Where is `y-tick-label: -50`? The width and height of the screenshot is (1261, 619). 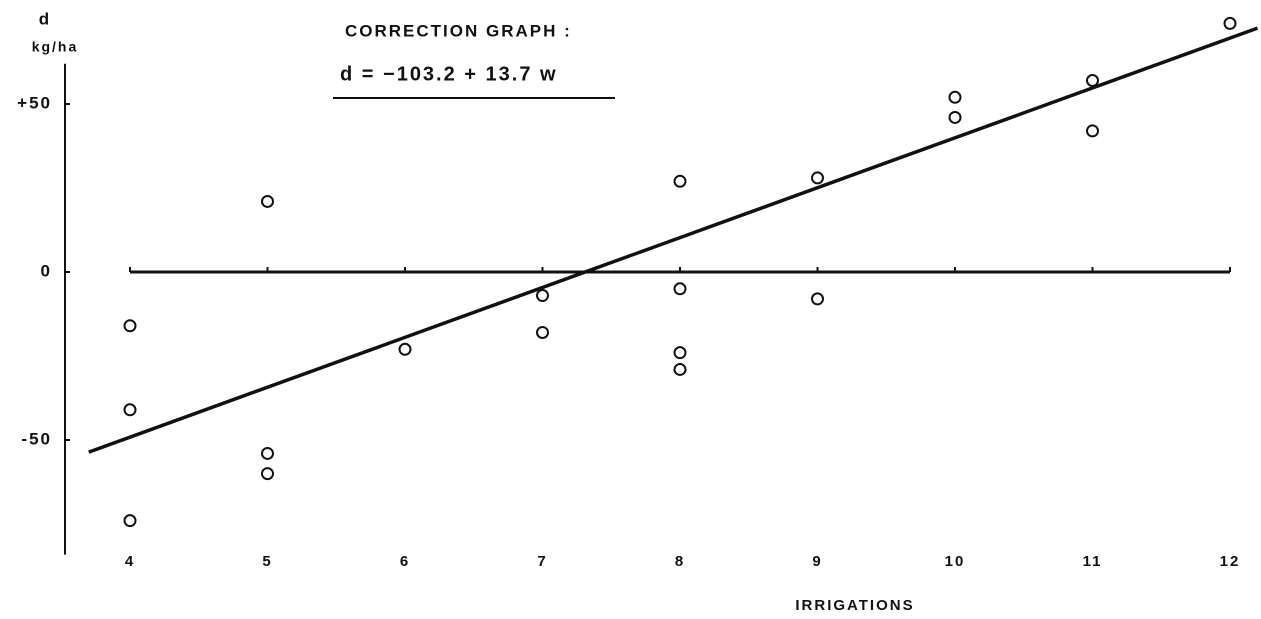
y-tick-label: -50 is located at coordinates (36, 438).